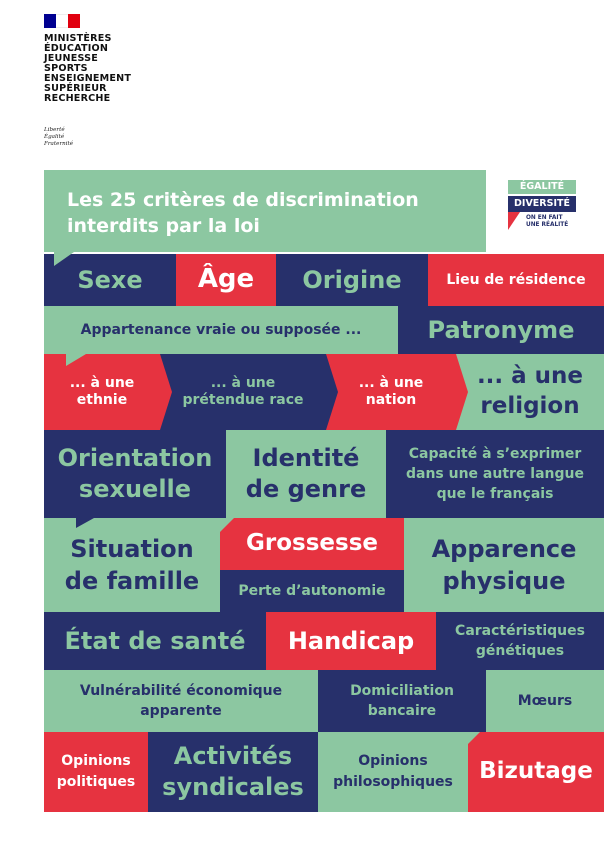  Describe the element at coordinates (306, 474) in the screenshot. I see `criterion-identite-genre: Identité de genre` at that location.